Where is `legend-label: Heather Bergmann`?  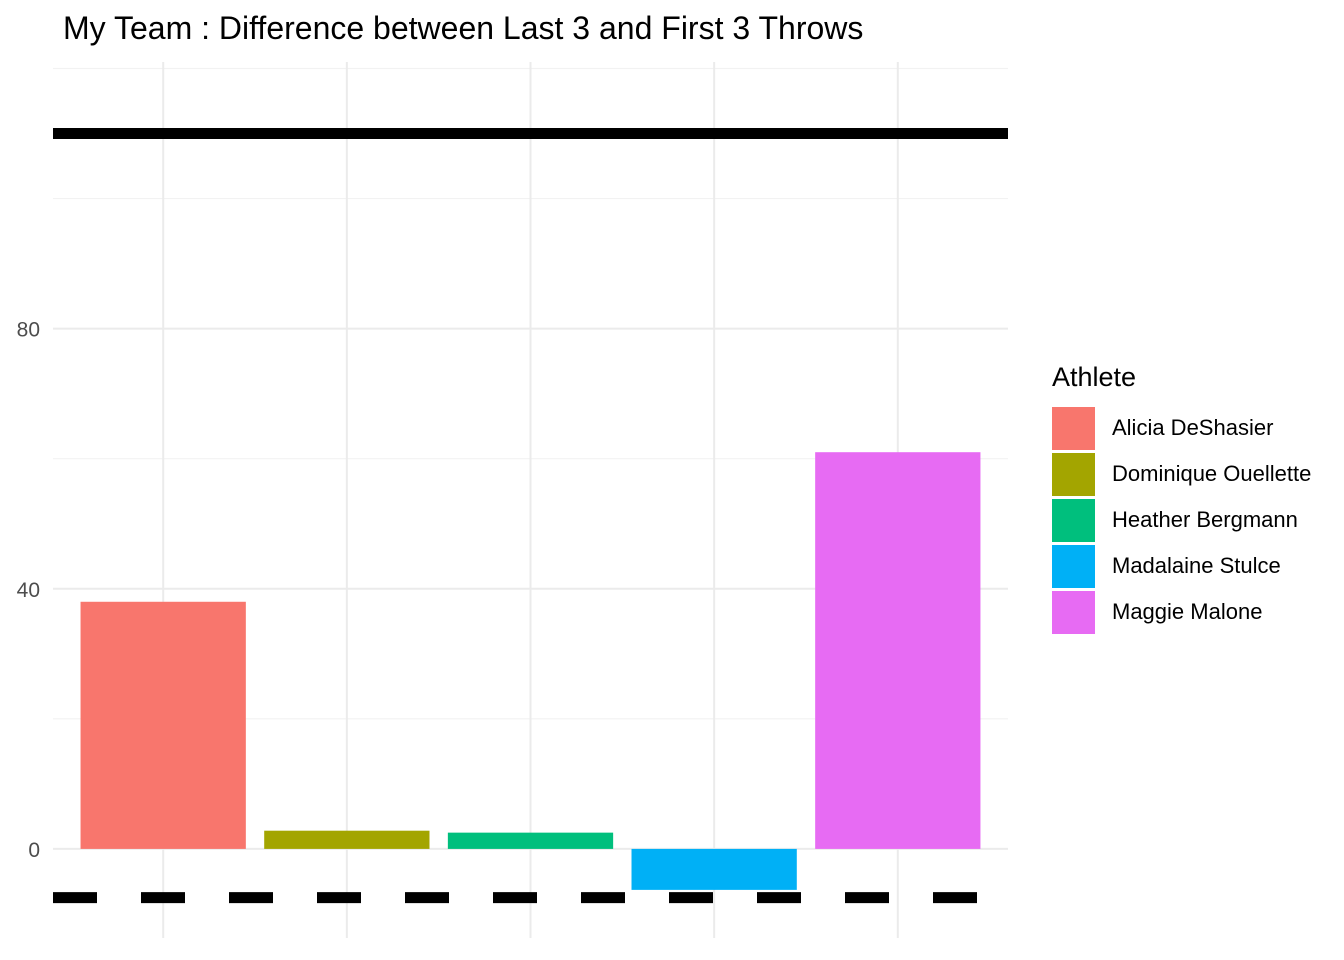 legend-label: Heather Bergmann is located at coordinates (1205, 519).